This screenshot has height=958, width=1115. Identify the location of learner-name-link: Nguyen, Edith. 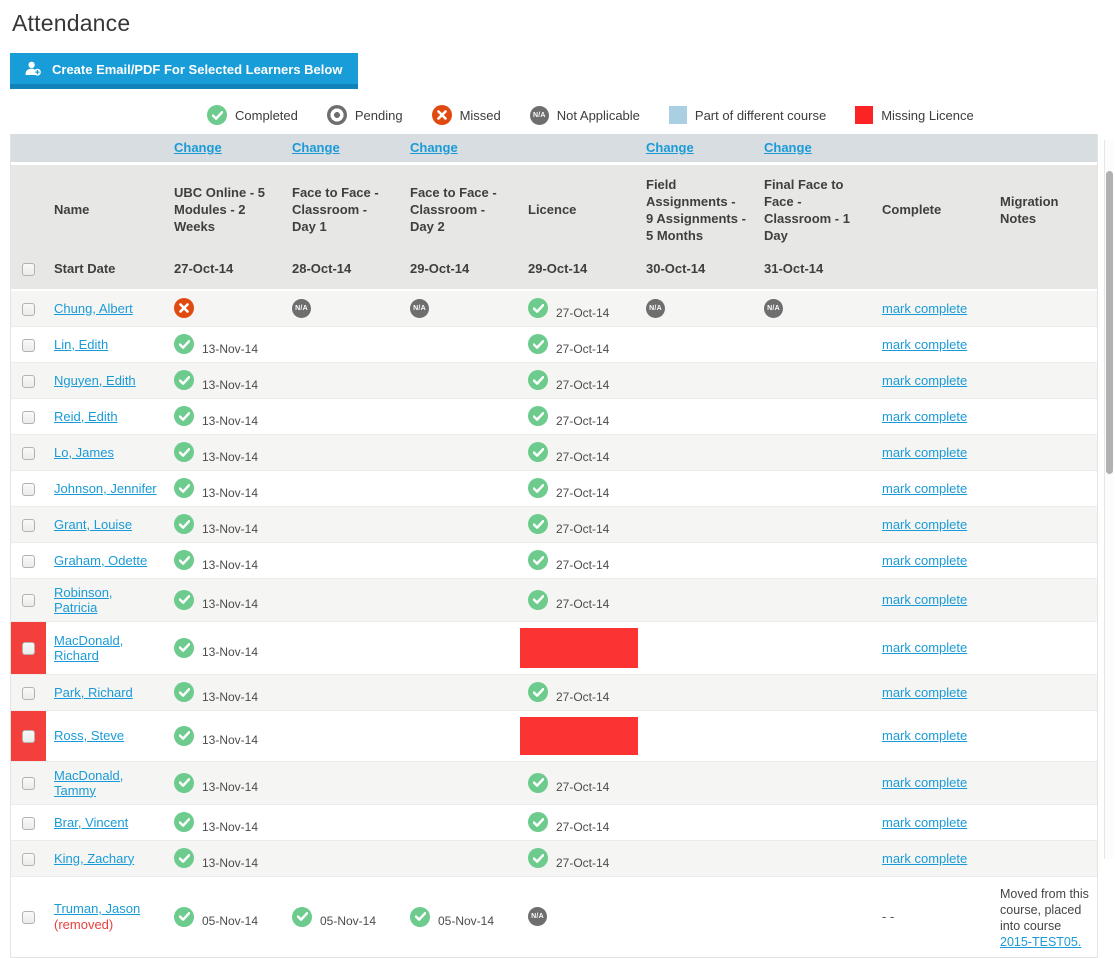
(95, 380).